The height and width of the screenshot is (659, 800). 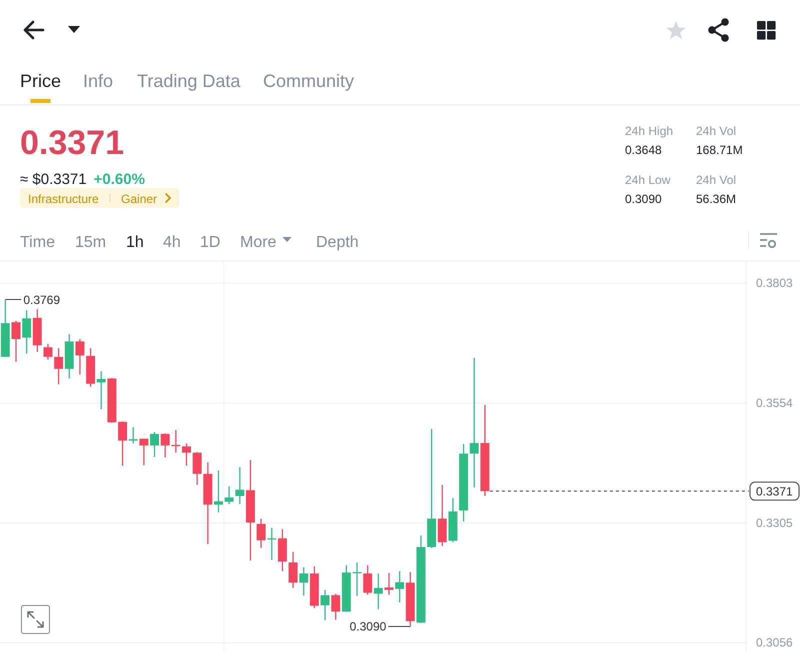 What do you see at coordinates (41, 299) in the screenshot?
I see `annotation: 0.3769` at bounding box center [41, 299].